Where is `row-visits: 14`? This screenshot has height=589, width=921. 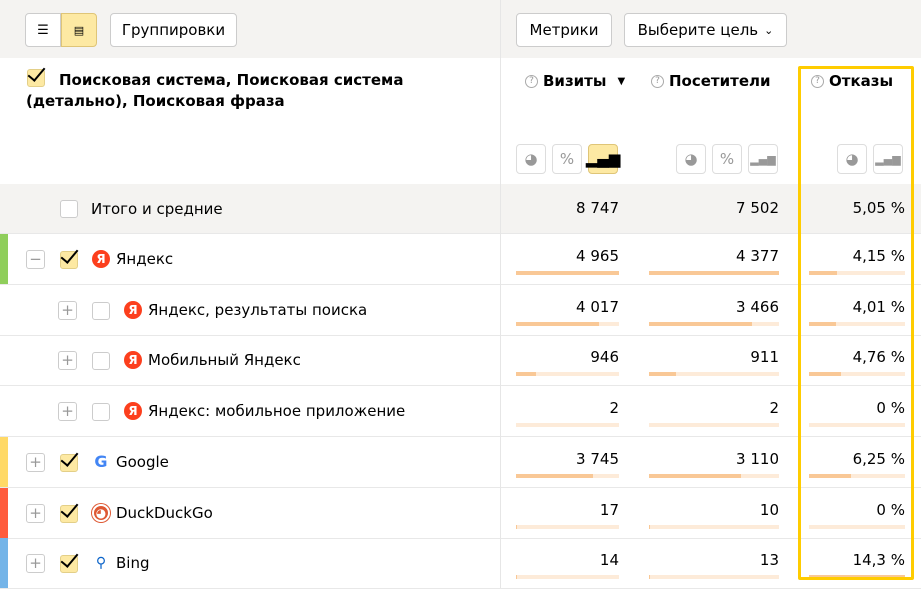 row-visits: 14 is located at coordinates (609, 560).